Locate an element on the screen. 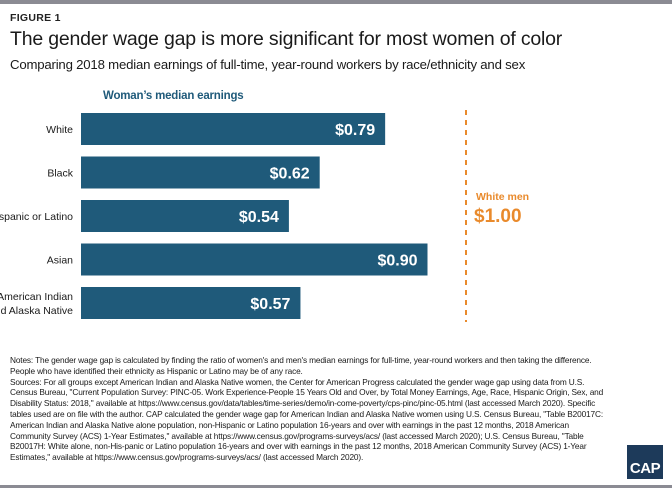  top-rule is located at coordinates (336, 2).